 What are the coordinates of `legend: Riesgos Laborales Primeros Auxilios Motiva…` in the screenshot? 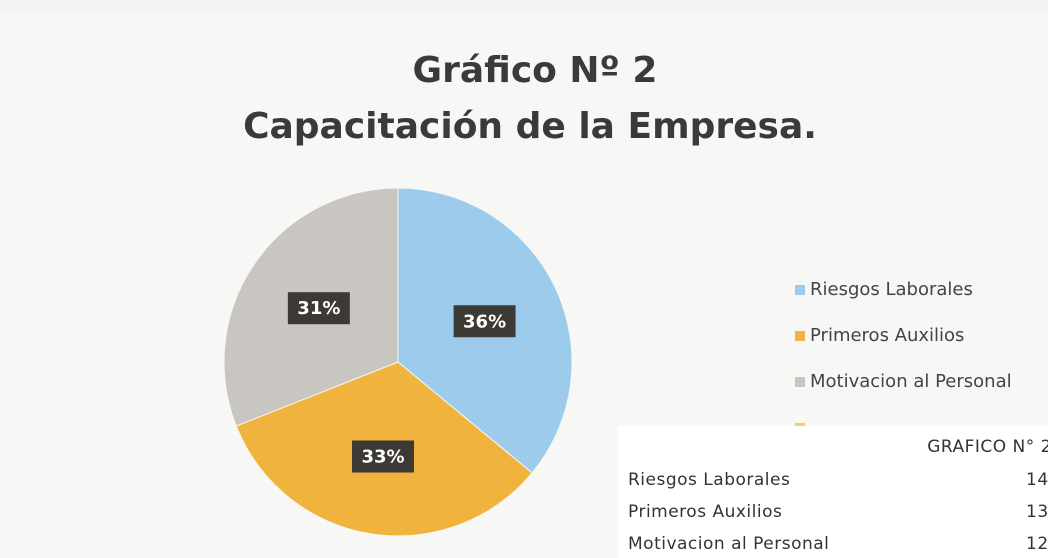 It's located at (903, 356).